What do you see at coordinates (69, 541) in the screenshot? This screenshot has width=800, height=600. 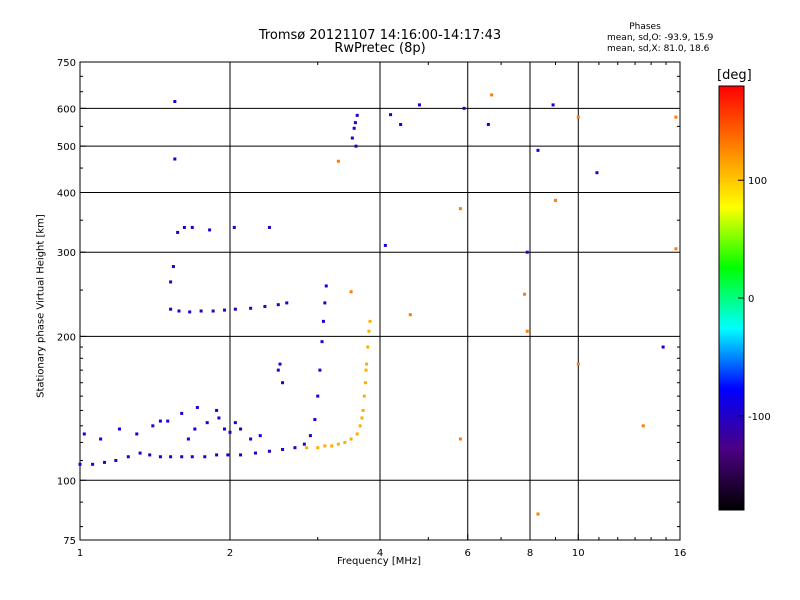 I see `y-tick-label: 75` at bounding box center [69, 541].